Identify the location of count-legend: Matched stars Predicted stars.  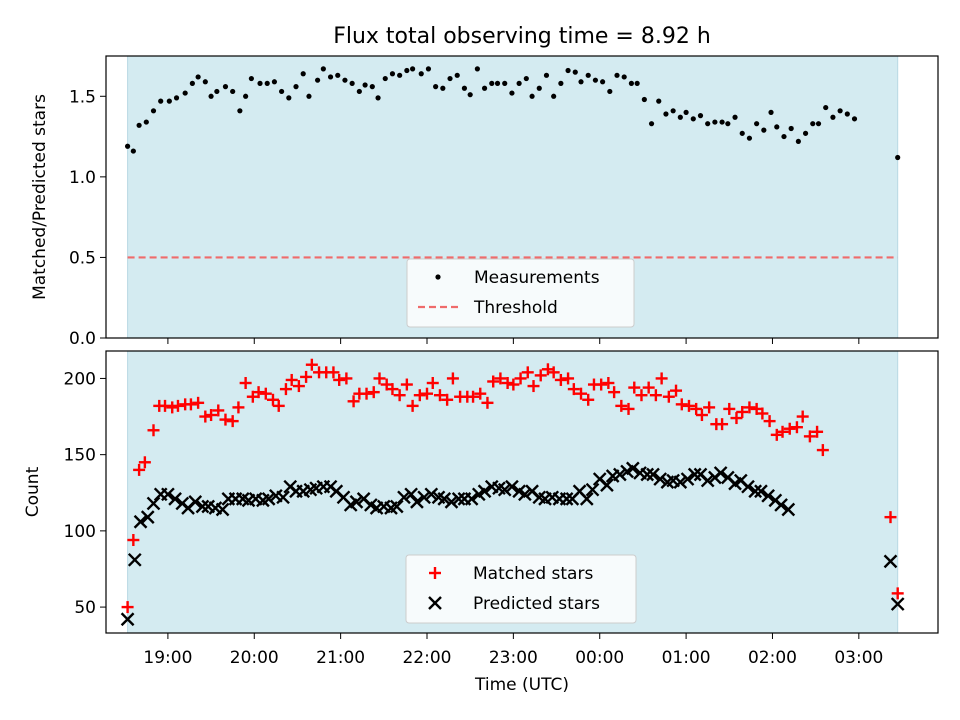
(521, 589).